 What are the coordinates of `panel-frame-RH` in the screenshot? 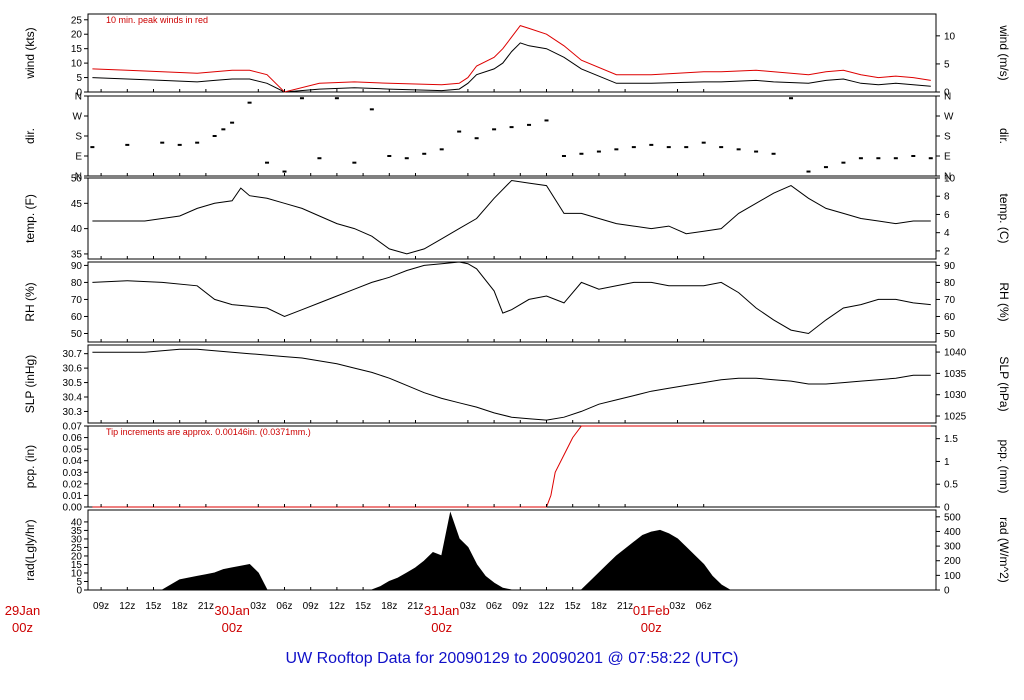 It's located at (512, 302).